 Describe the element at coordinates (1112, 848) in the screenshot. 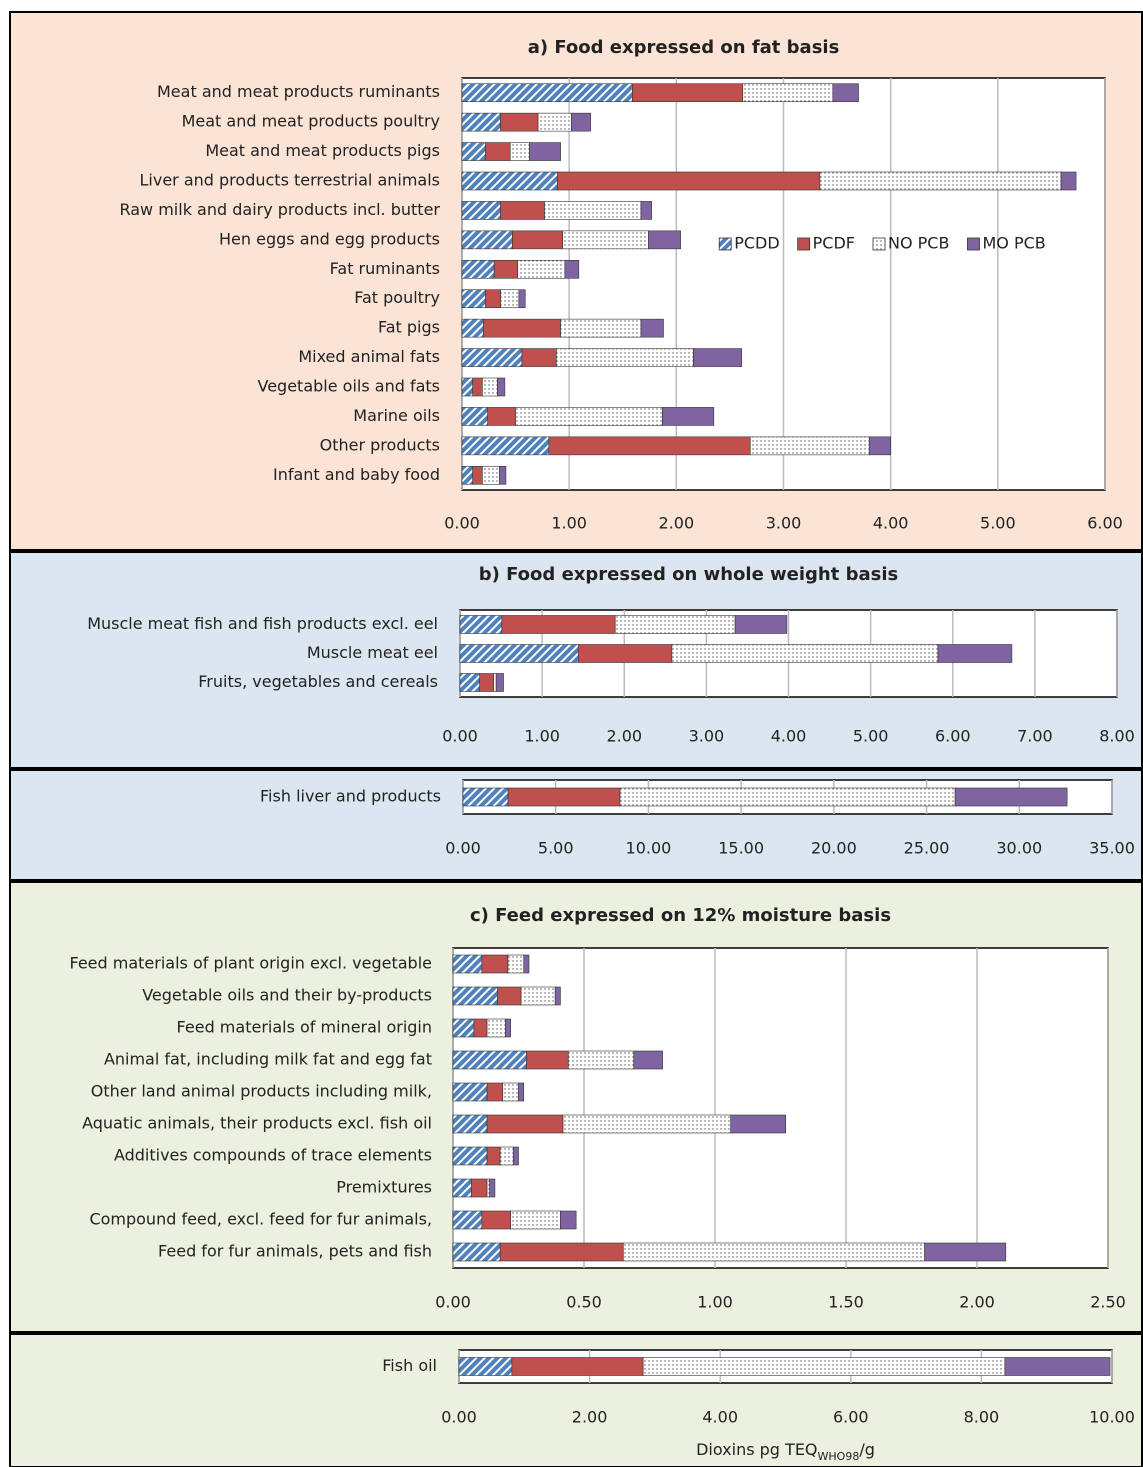

I see `x-tick-label: 35.00` at that location.